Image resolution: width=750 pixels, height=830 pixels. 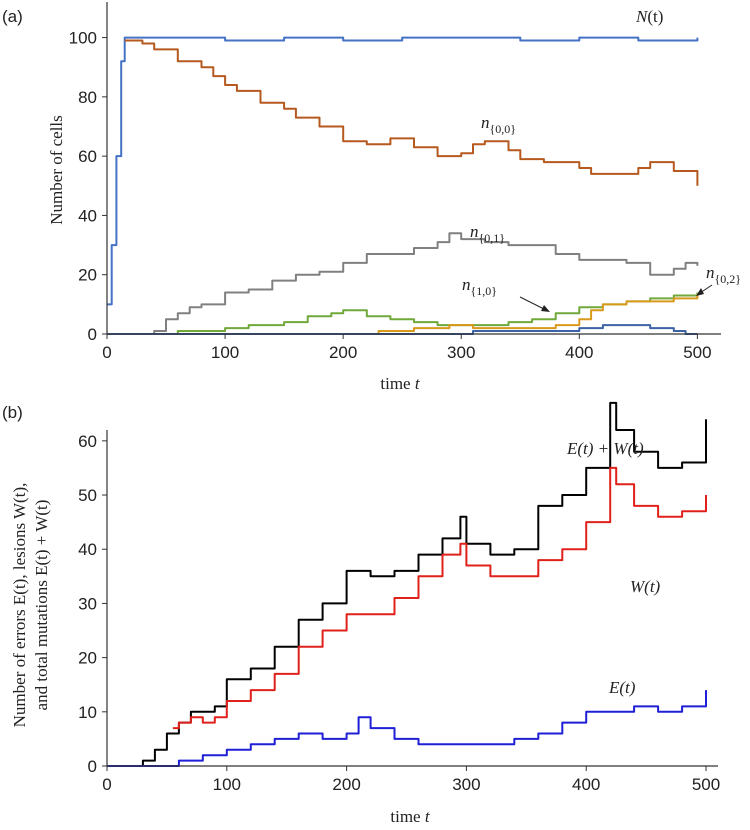 What do you see at coordinates (697, 352) in the screenshot?
I see `panel-a-x-tick-label-5: 500` at bounding box center [697, 352].